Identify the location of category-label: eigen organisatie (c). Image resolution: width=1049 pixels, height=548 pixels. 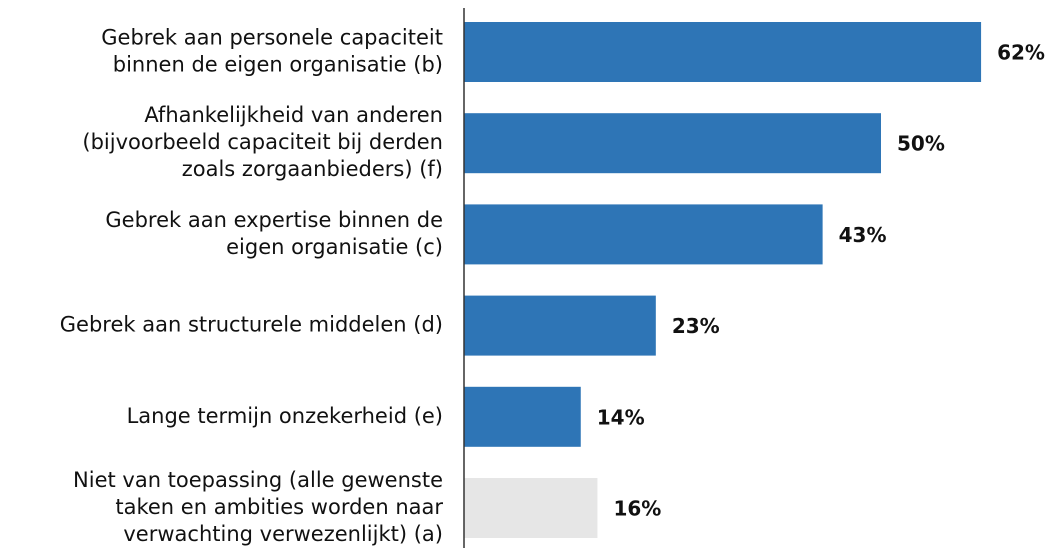
(334, 247).